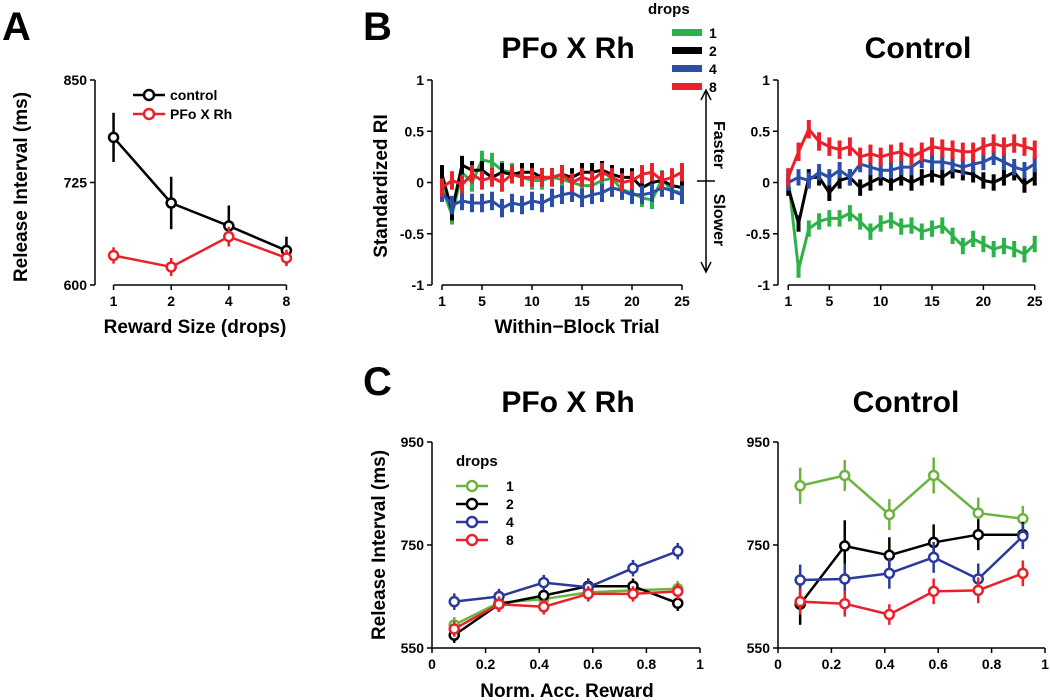  What do you see at coordinates (510, 540) in the screenshot?
I see `legend-c-label-8: 8` at bounding box center [510, 540].